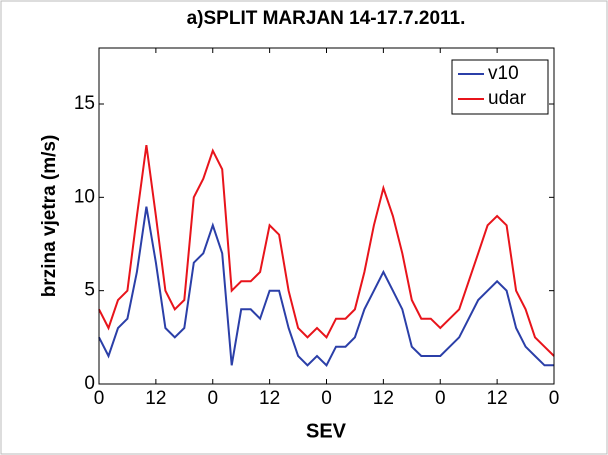 The image size is (608, 455). Describe the element at coordinates (500, 87) in the screenshot. I see `legend-box` at that location.